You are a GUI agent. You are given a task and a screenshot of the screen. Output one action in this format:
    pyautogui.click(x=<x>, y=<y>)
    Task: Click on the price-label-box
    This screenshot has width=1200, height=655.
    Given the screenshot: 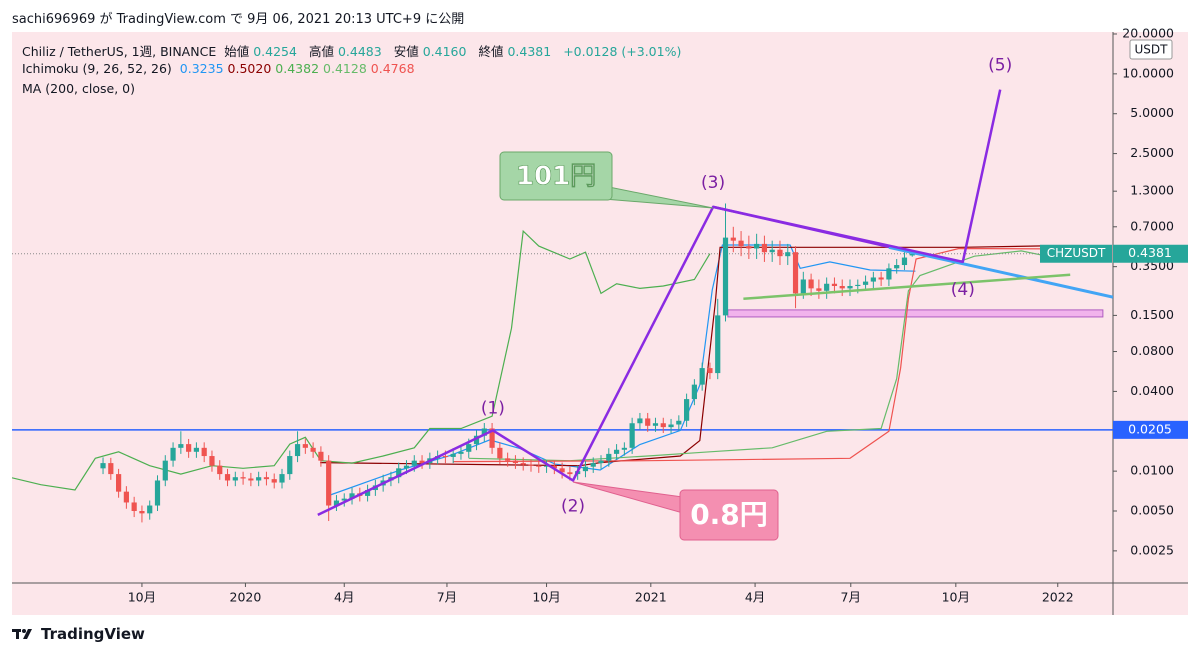 What is the action you would take?
    pyautogui.click(x=1150, y=429)
    